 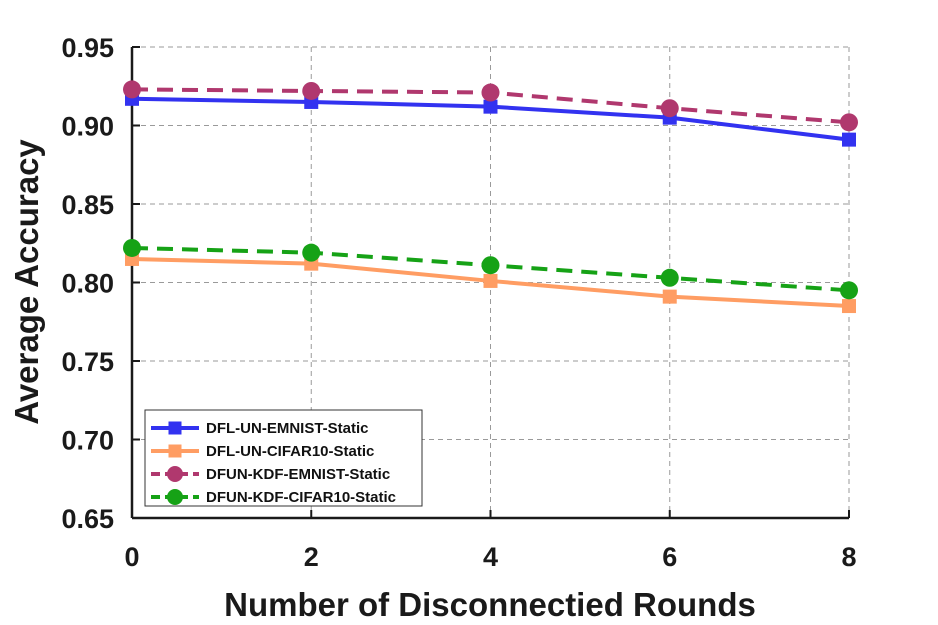 I want to click on y-tick-label: 0.85, so click(x=87, y=205).